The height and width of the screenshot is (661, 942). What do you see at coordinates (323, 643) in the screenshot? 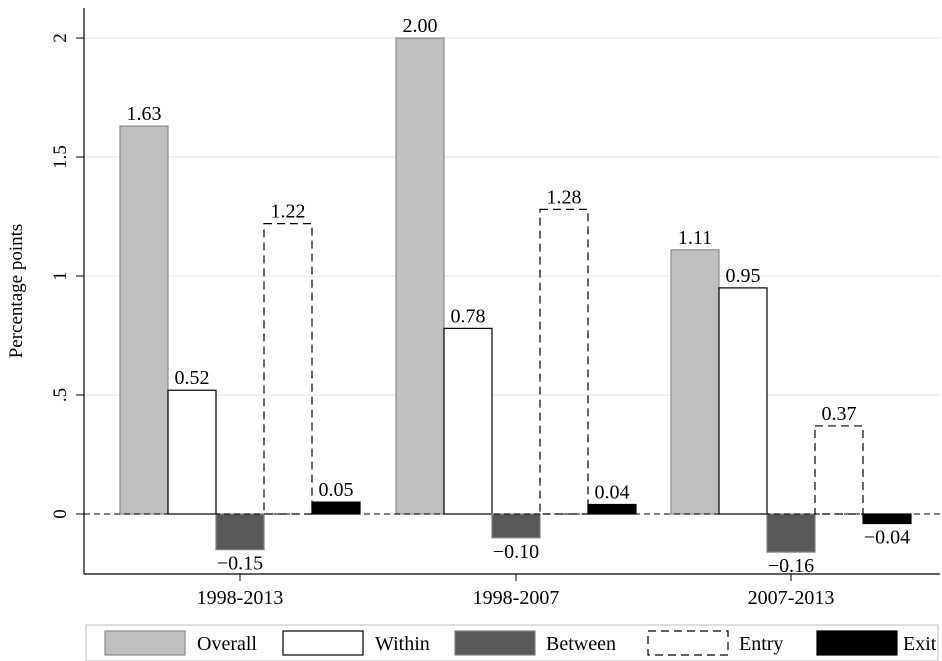
I see `legend-swatch-within` at bounding box center [323, 643].